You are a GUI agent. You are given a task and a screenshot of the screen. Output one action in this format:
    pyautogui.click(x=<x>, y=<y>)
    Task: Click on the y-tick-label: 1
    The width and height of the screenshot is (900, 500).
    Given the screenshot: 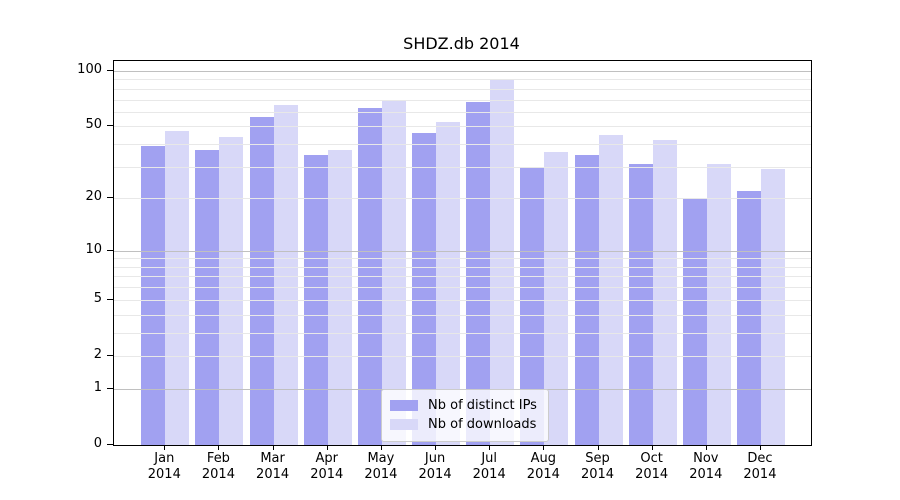 What is the action you would take?
    pyautogui.click(x=97, y=387)
    